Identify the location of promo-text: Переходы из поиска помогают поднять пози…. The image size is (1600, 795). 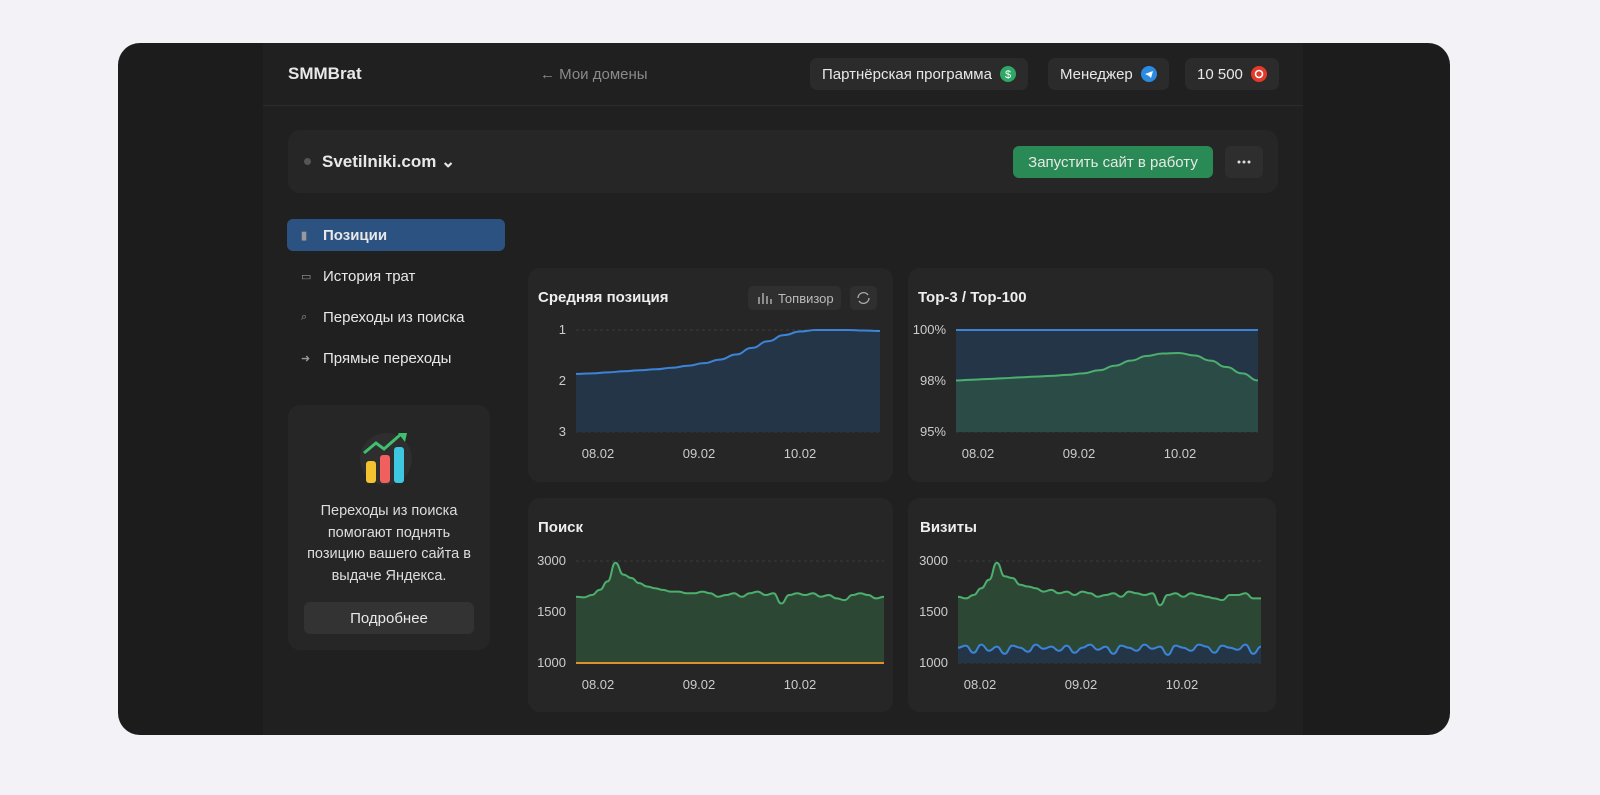
(389, 543).